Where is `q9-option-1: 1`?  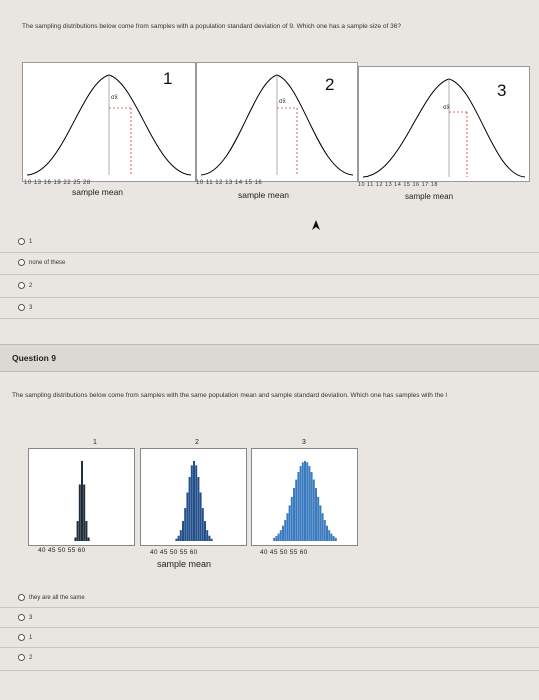
q9-option-1: 1 is located at coordinates (25, 637).